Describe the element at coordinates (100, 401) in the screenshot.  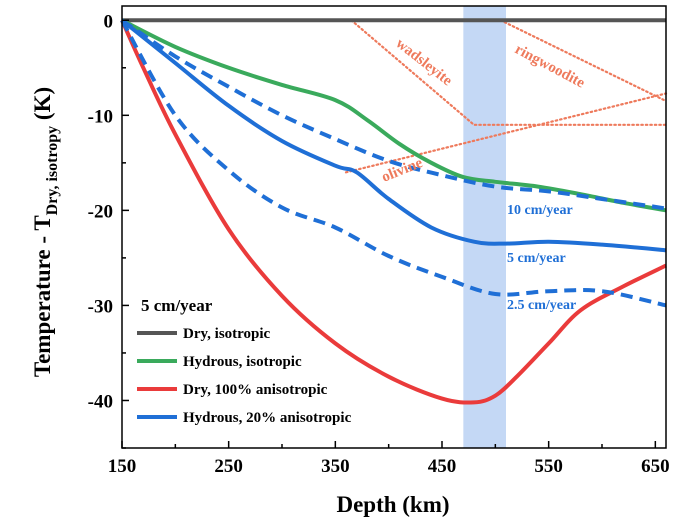
I see `y-tick-label-4: -40` at that location.